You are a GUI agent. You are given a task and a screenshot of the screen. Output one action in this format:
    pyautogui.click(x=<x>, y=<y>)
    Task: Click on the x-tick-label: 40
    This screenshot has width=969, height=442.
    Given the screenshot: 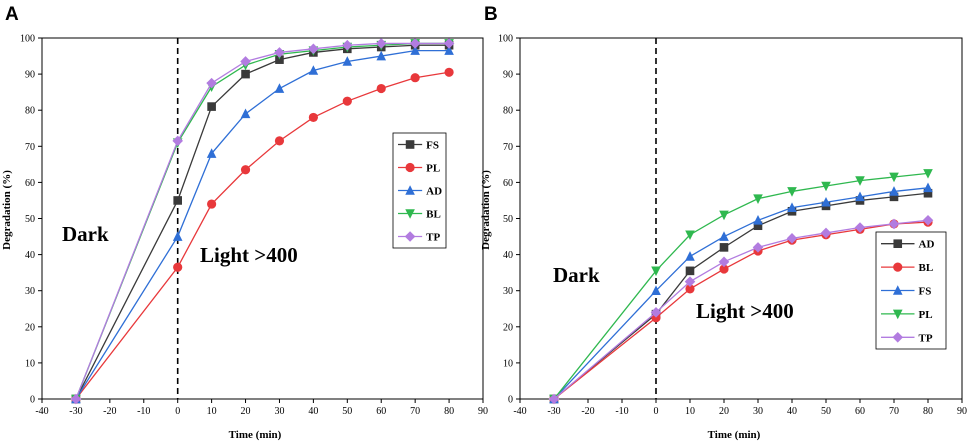 What is the action you would take?
    pyautogui.click(x=313, y=411)
    